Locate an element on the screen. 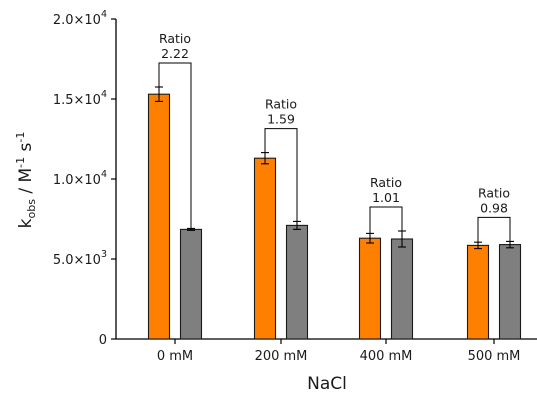 Image resolution: width=537 pixels, height=397 pixels. y-tick-mantissa: 1.5×10 is located at coordinates (77, 100).